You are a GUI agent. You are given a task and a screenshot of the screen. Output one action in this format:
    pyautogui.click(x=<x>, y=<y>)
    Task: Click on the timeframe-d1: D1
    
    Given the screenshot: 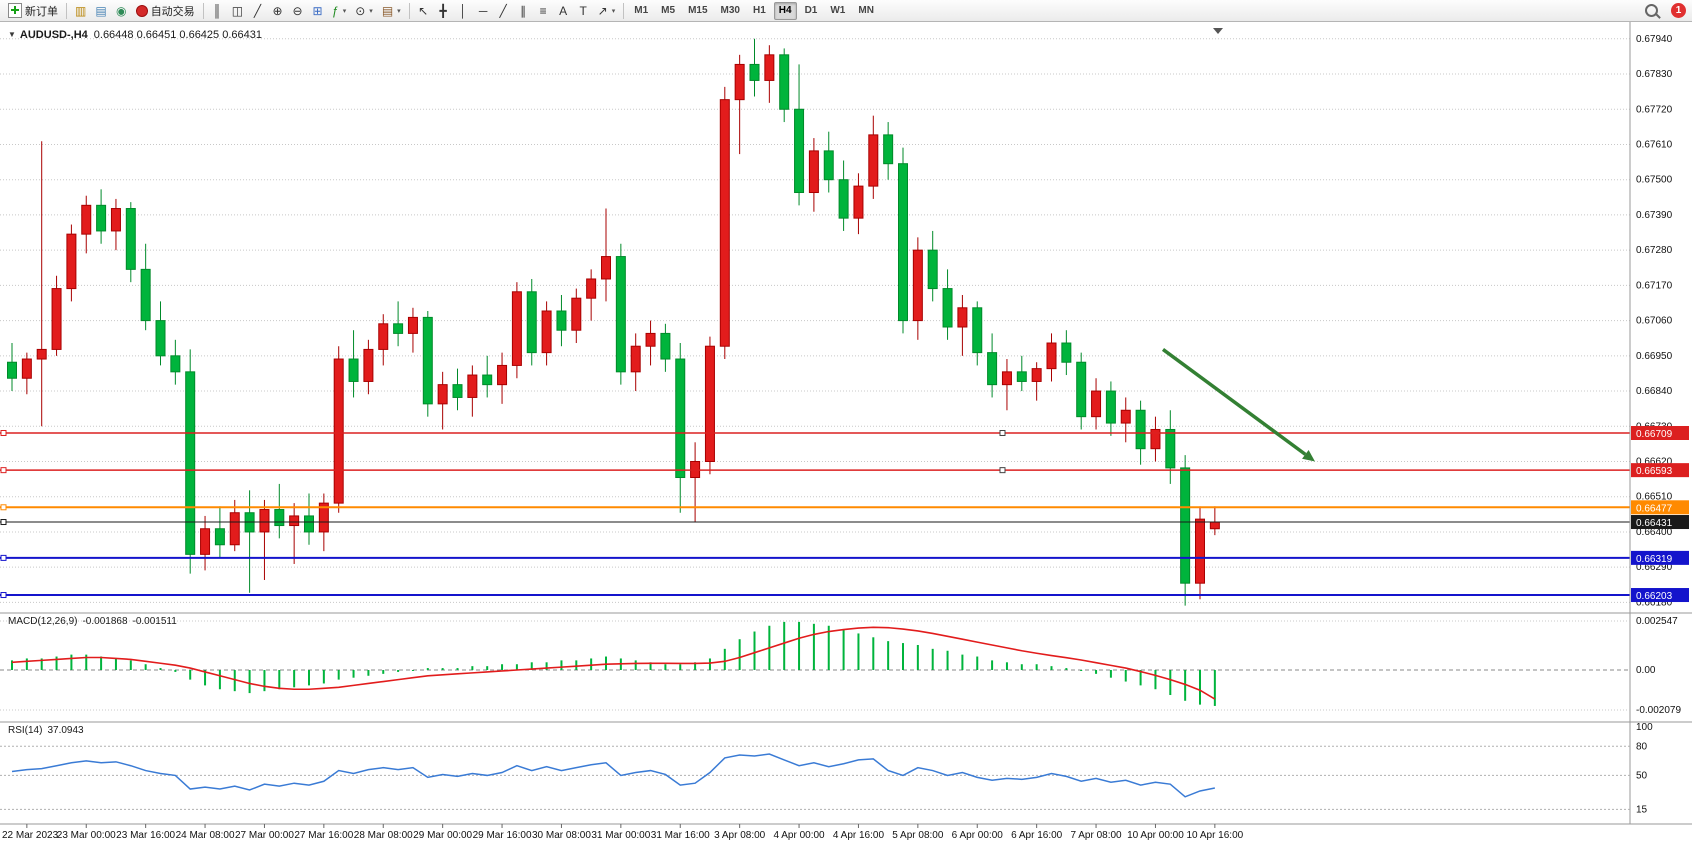 What is the action you would take?
    pyautogui.click(x=811, y=11)
    